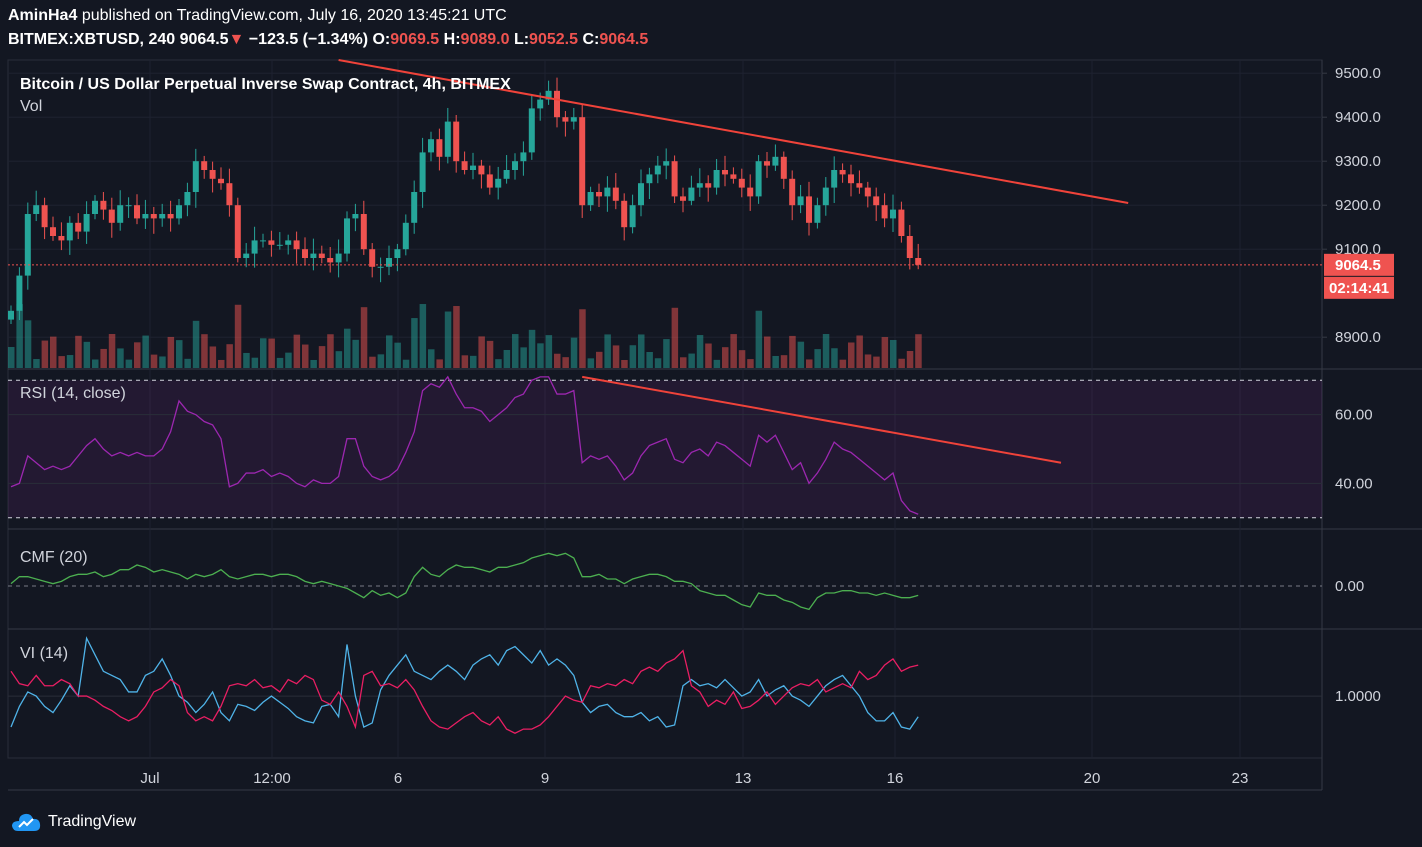  What do you see at coordinates (43, 15) in the screenshot?
I see `author-name: AminHa4` at bounding box center [43, 15].